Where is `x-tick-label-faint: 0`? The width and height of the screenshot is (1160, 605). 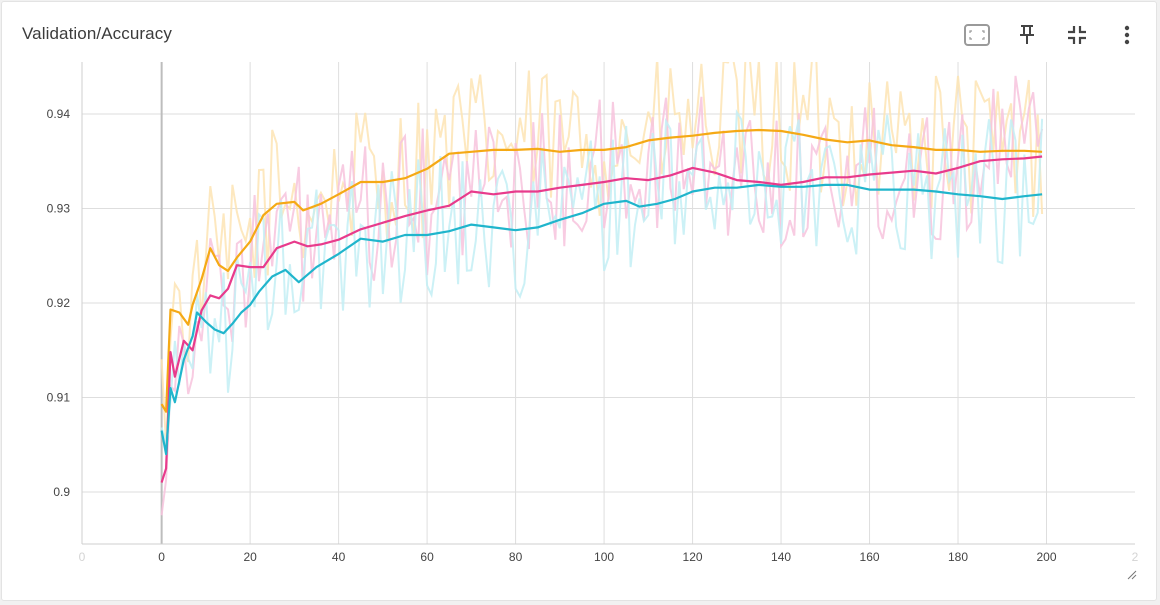
x-tick-label-faint: 0 is located at coordinates (82, 557).